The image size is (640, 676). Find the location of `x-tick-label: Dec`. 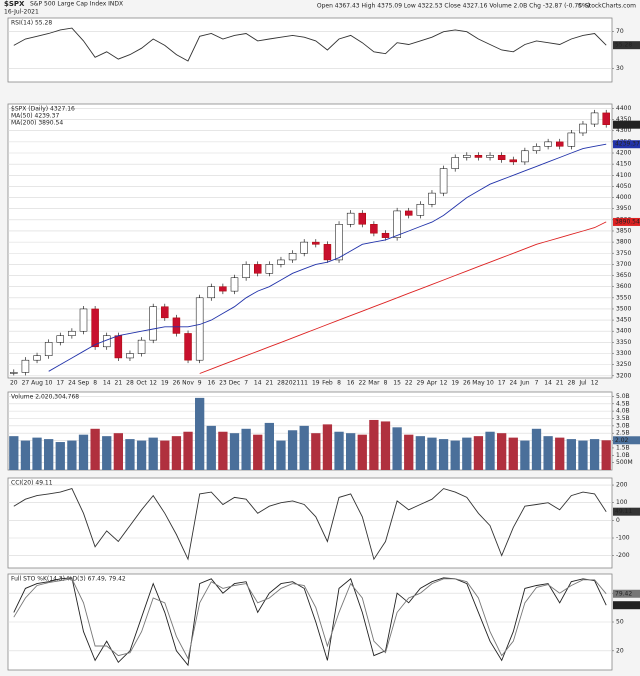

x-tick-label: Dec is located at coordinates (235, 383).